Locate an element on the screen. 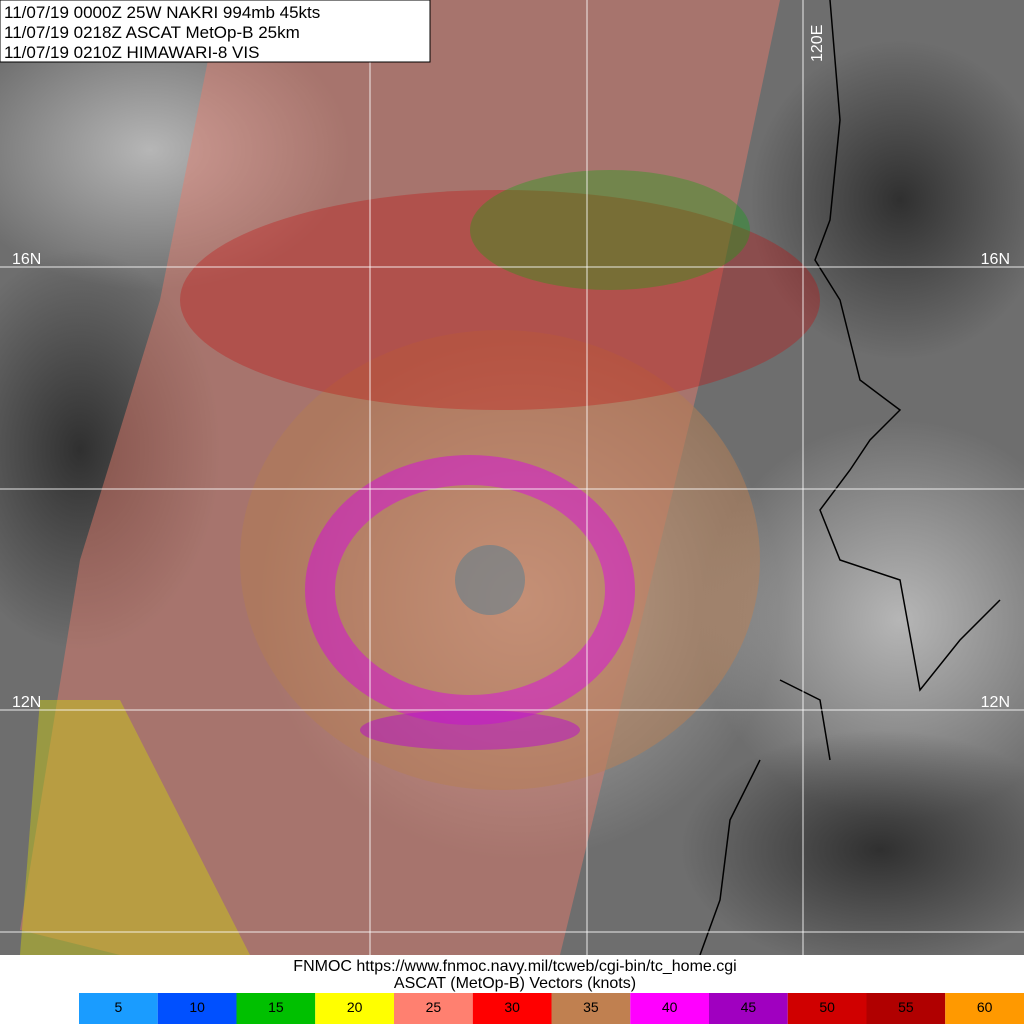 This screenshot has height=1029, width=1024. footer-caption: ASCAT (MetOp-B) Vectors (knots) is located at coordinates (515, 983).